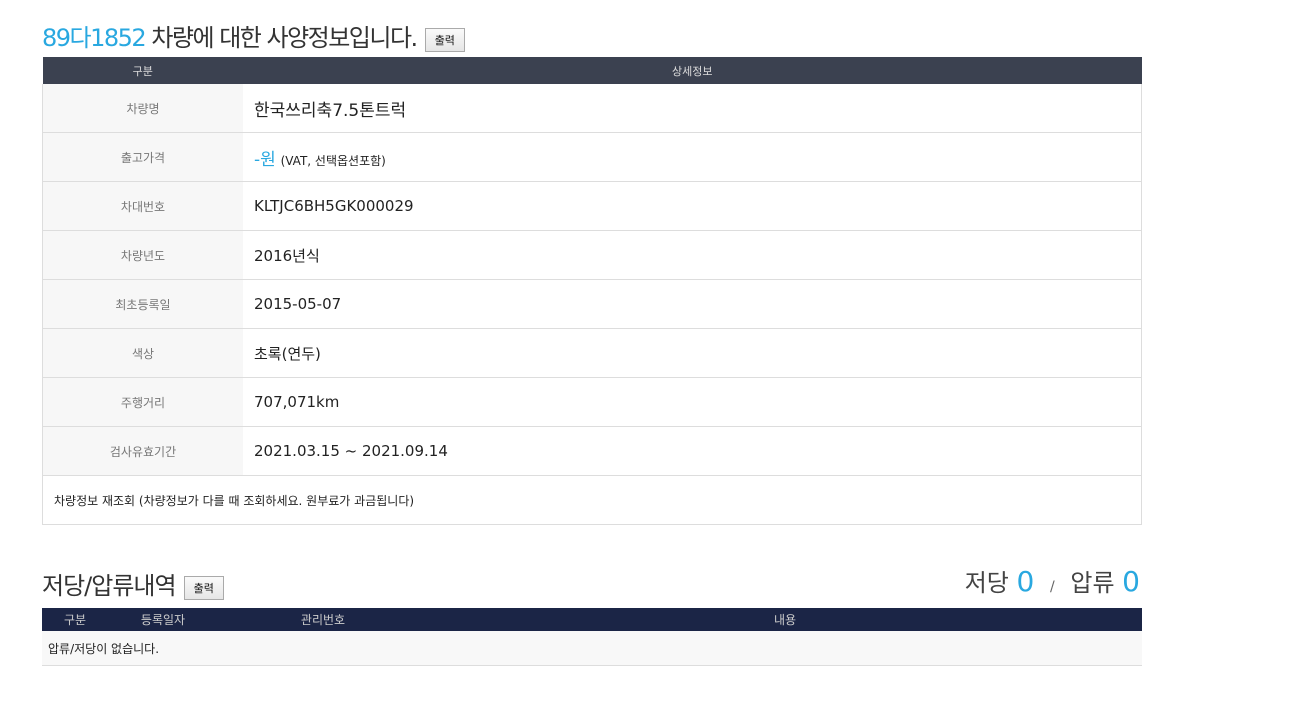 The height and width of the screenshot is (712, 1293). I want to click on vin-value: KLTJC6BH5GK000029, so click(692, 206).